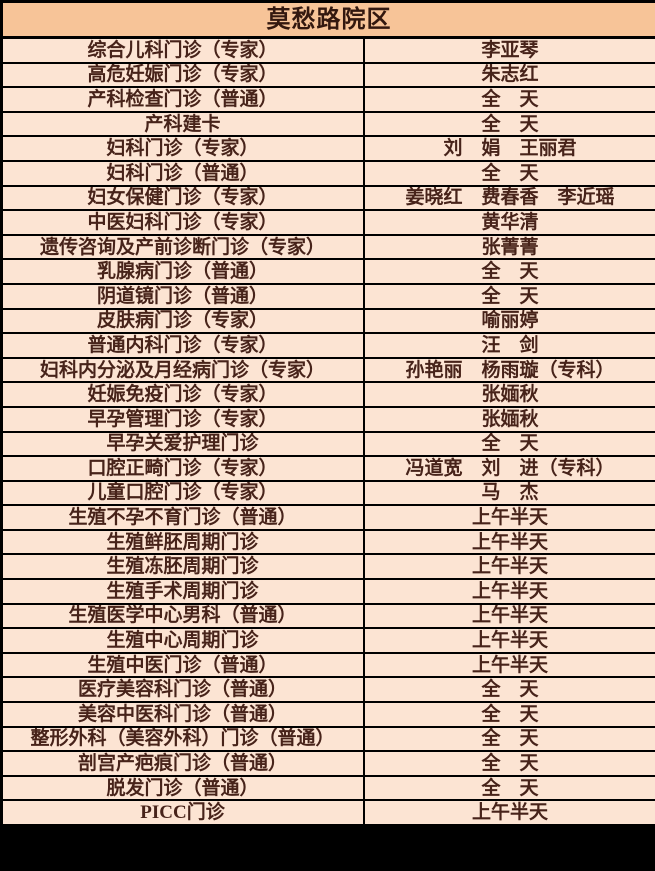 The image size is (655, 871). I want to click on table-row: 产科建卡全 天, so click(327, 124).